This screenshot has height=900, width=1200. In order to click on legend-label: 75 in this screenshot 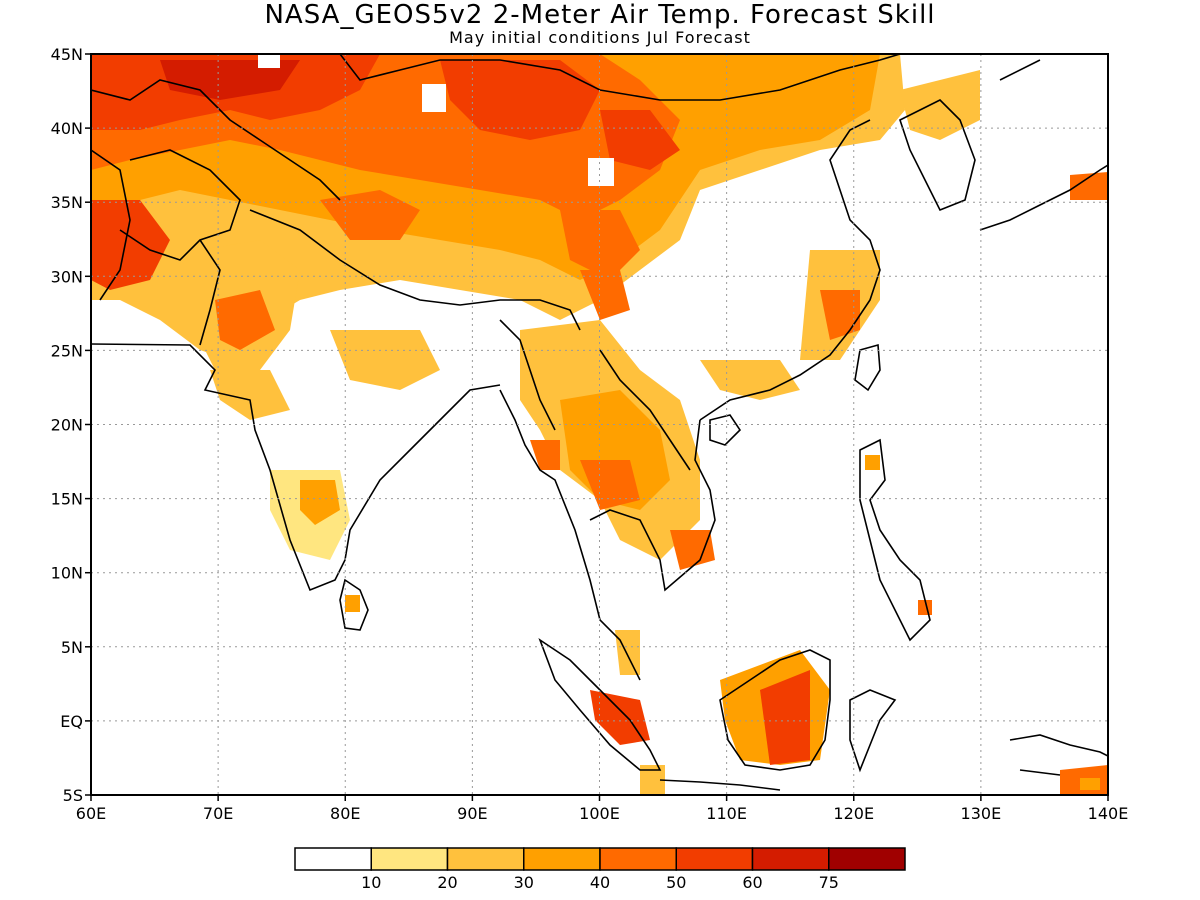, I will do `click(829, 882)`.